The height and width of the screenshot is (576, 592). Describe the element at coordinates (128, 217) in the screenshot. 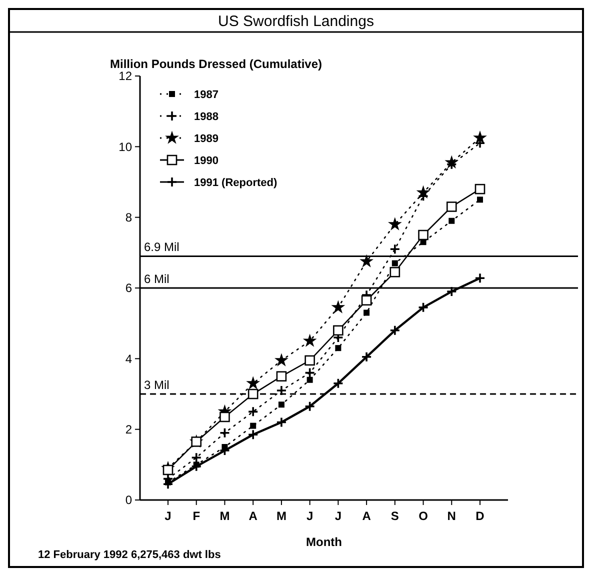

I see `y-tick-label: 8` at that location.